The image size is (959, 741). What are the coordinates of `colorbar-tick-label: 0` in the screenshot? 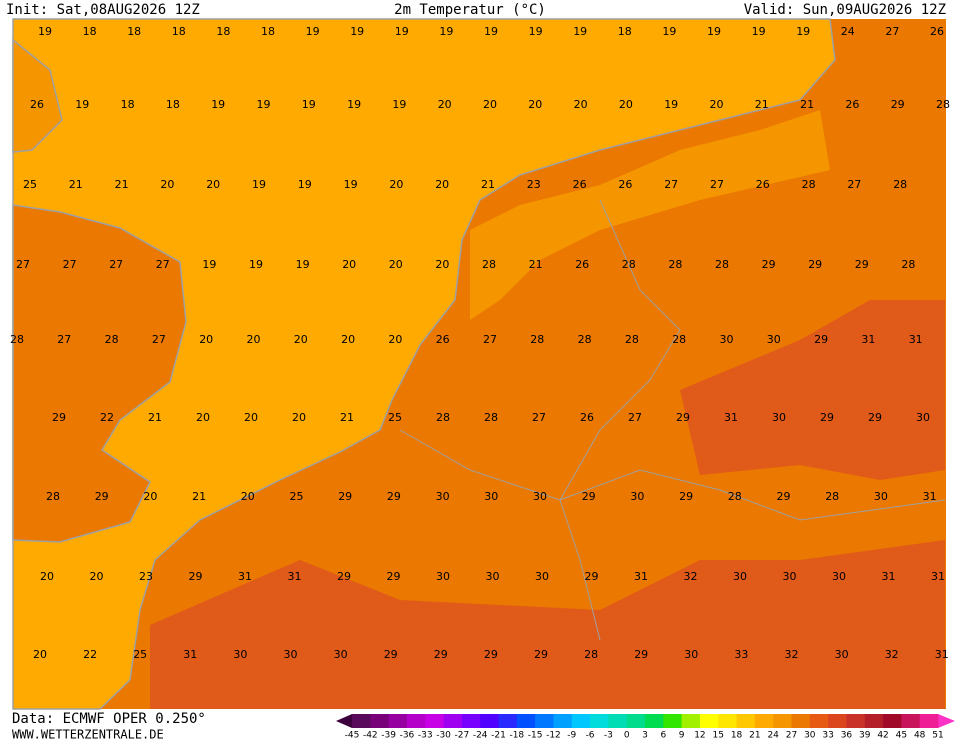 It's located at (627, 736).